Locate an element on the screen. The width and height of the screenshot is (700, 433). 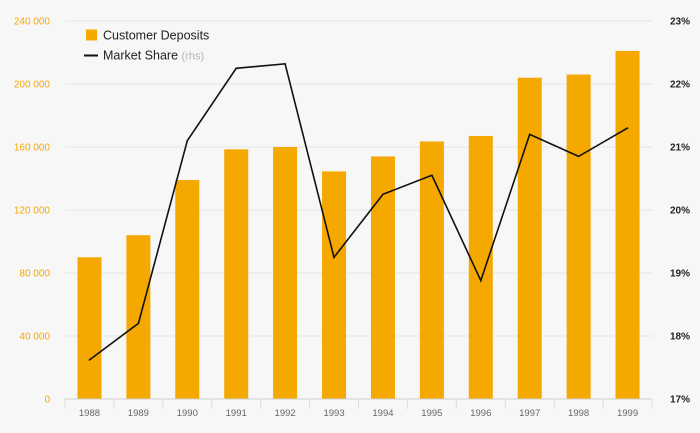
x-tick-label: 1997 is located at coordinates (529, 413).